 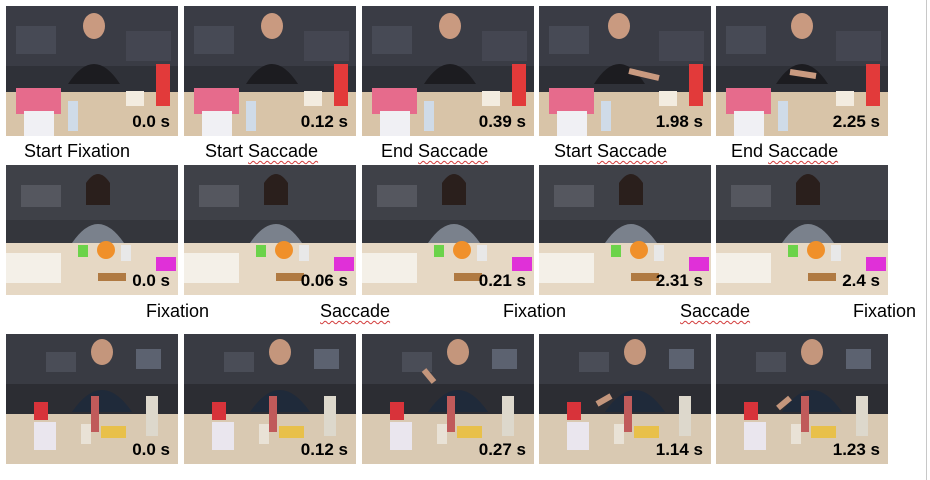 What do you see at coordinates (785, 151) in the screenshot?
I see `row1-label-5: End Saccade` at bounding box center [785, 151].